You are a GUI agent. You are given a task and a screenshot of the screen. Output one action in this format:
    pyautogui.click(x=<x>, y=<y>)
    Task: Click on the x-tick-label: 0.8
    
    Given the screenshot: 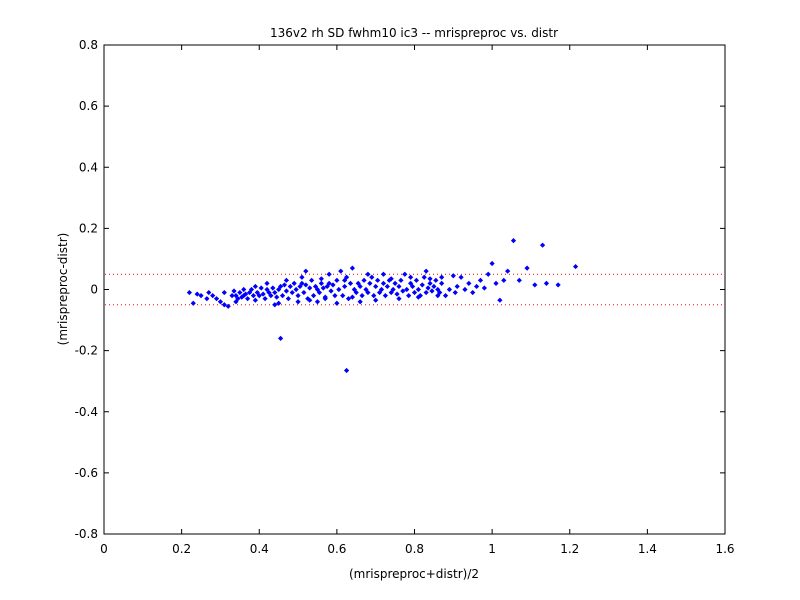 What is the action you would take?
    pyautogui.click(x=414, y=549)
    